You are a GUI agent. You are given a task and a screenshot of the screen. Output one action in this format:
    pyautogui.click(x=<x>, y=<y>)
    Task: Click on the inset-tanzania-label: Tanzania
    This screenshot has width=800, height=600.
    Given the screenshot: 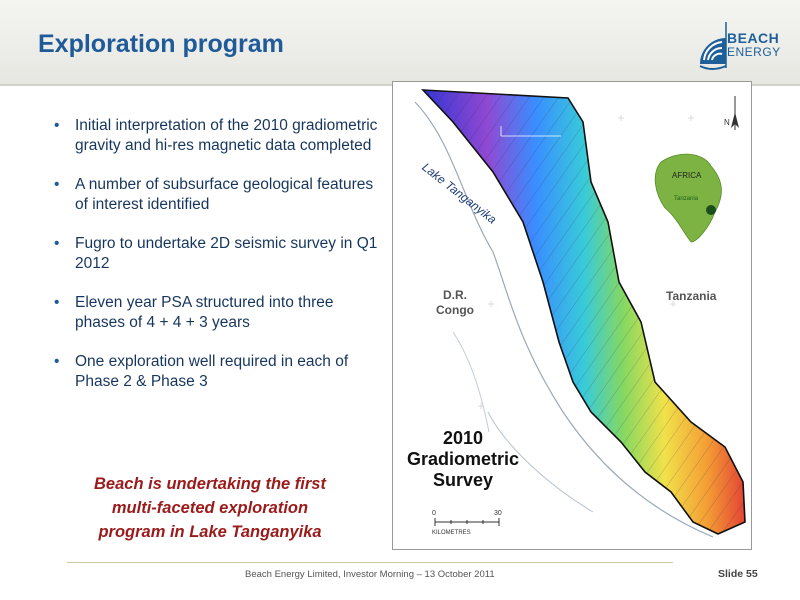 What is the action you would take?
    pyautogui.click(x=686, y=199)
    